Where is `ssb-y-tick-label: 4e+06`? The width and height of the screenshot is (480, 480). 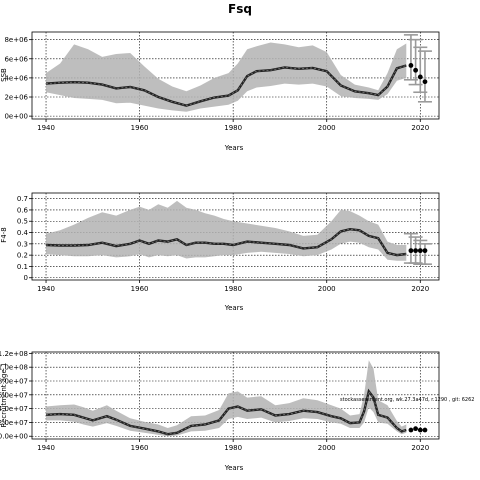
ssb-y-tick-label: 4e+06 is located at coordinates (16, 78).